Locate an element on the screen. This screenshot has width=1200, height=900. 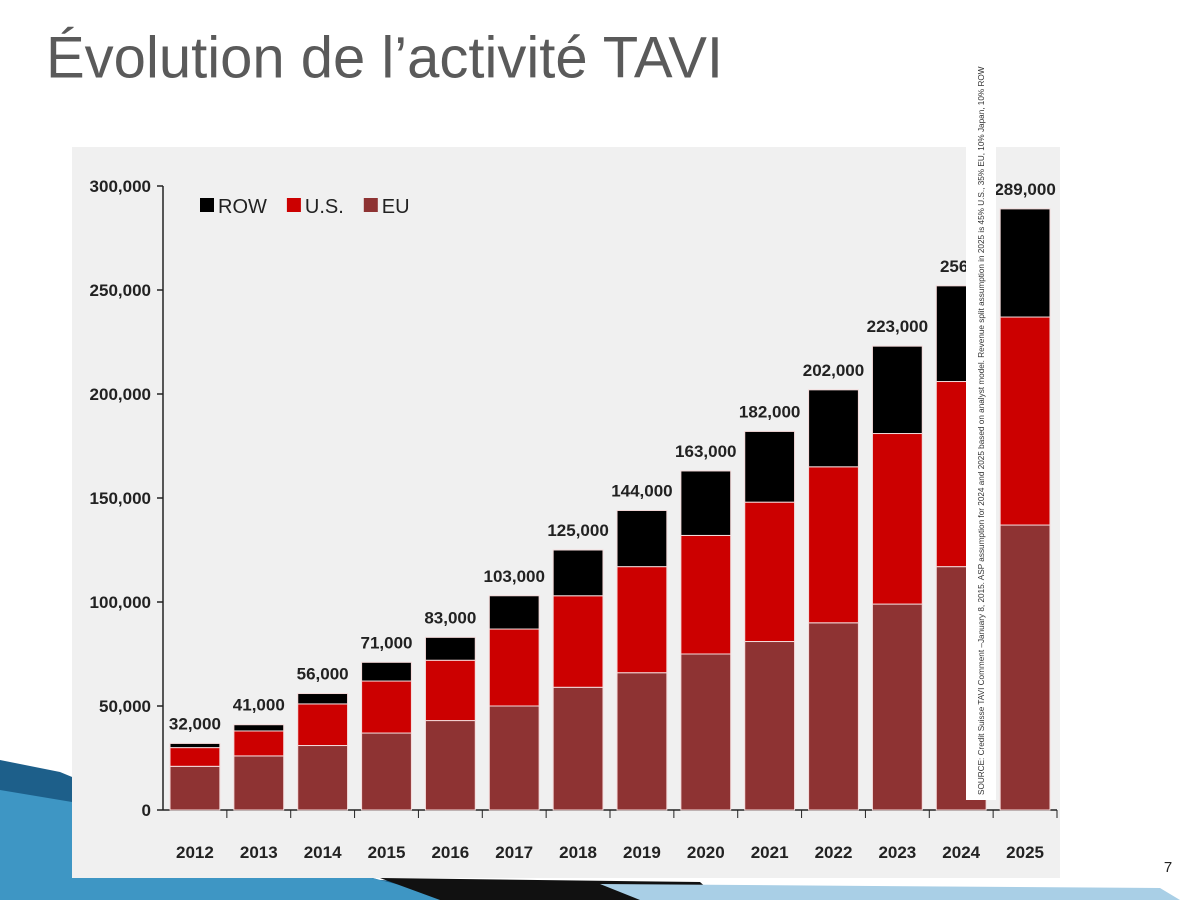
x-tick-label: 2015 is located at coordinates (387, 852).